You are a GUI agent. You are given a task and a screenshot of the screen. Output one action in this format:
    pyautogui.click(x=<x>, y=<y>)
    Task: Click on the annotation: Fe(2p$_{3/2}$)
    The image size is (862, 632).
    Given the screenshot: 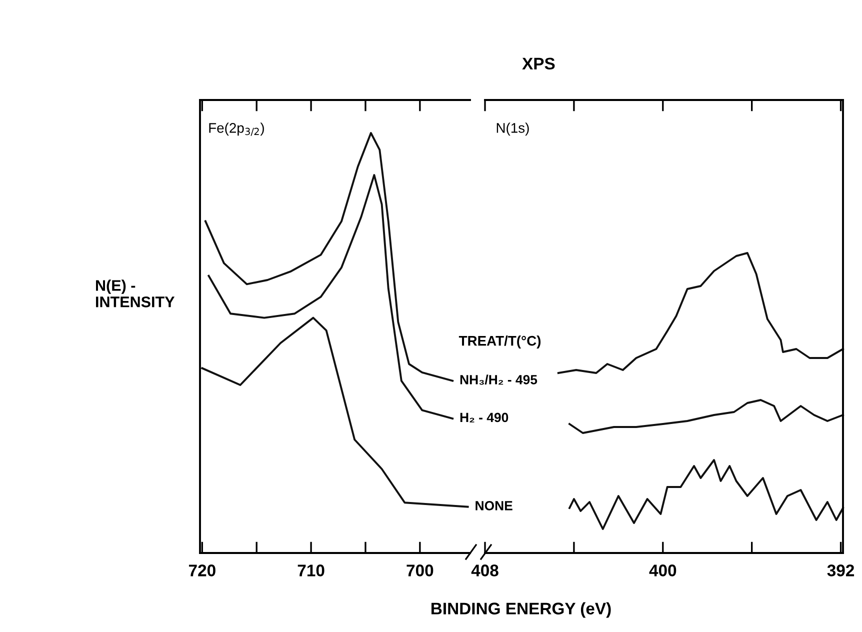 What is the action you would take?
    pyautogui.click(x=236, y=129)
    